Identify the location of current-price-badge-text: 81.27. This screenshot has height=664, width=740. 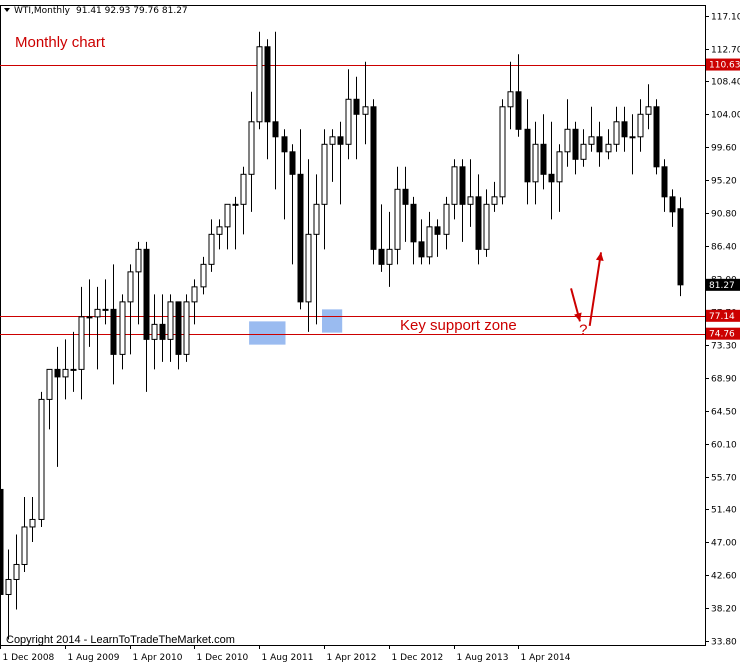
(722, 286).